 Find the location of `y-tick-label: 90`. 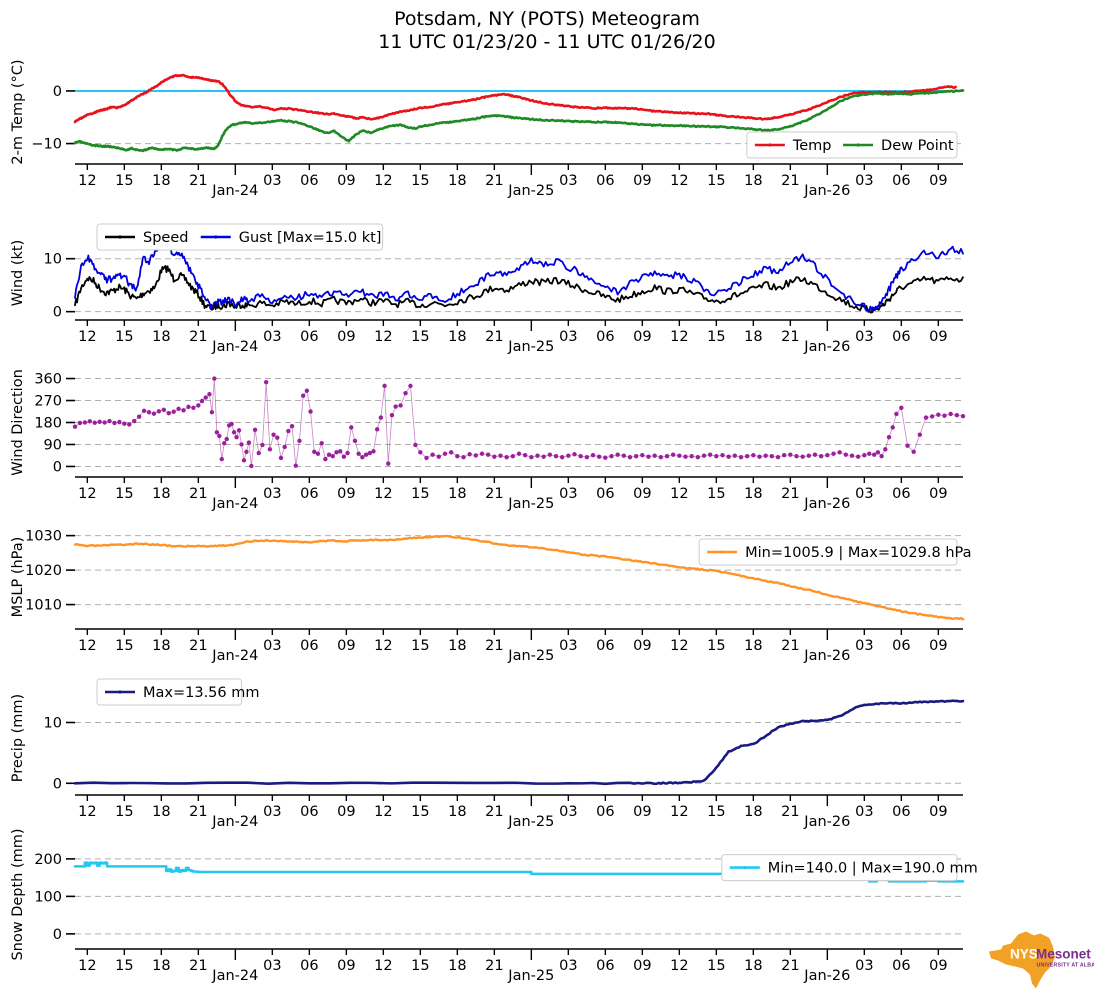

y-tick-label: 90 is located at coordinates (53, 445).